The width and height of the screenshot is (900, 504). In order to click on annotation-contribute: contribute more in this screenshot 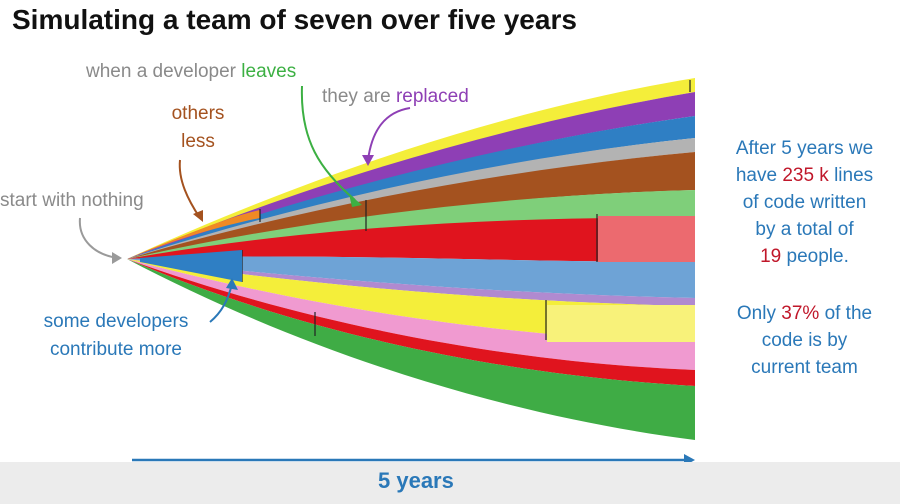, I will do `click(115, 349)`.